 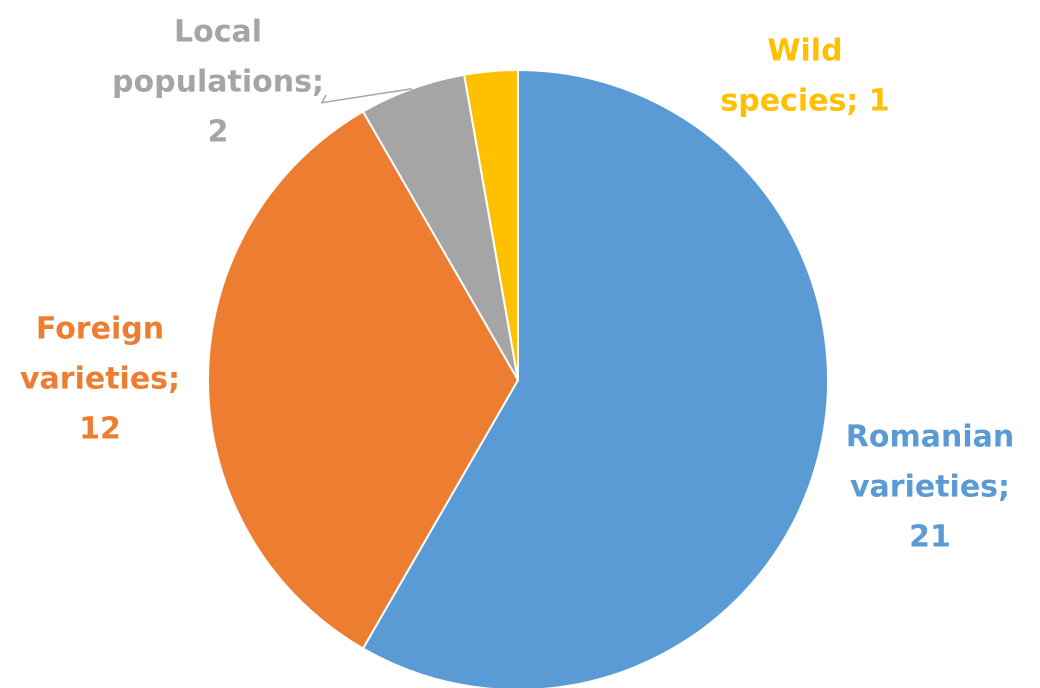 I want to click on leader-line-local-populations, so click(x=366, y=95).